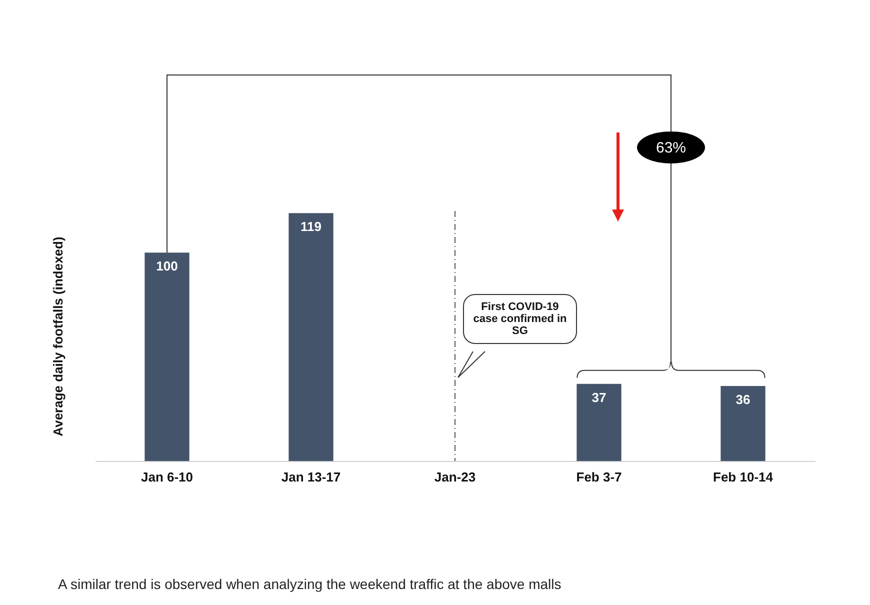 This screenshot has height=605, width=870. I want to click on x-tick-label: Jan 13-17, so click(311, 477).